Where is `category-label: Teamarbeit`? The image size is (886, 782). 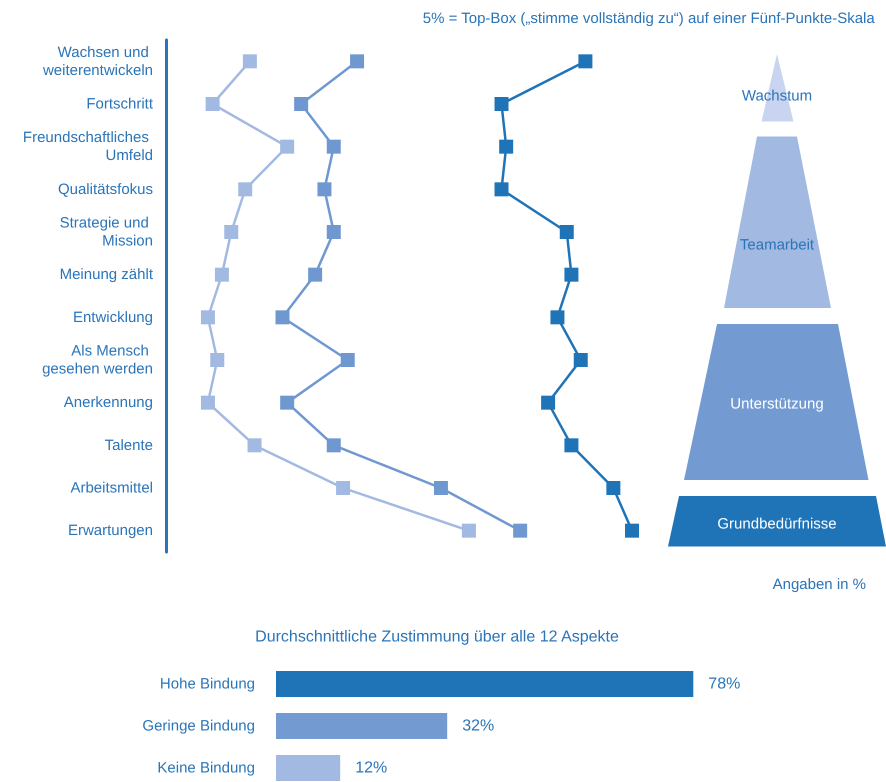
category-label: Teamarbeit is located at coordinates (777, 245).